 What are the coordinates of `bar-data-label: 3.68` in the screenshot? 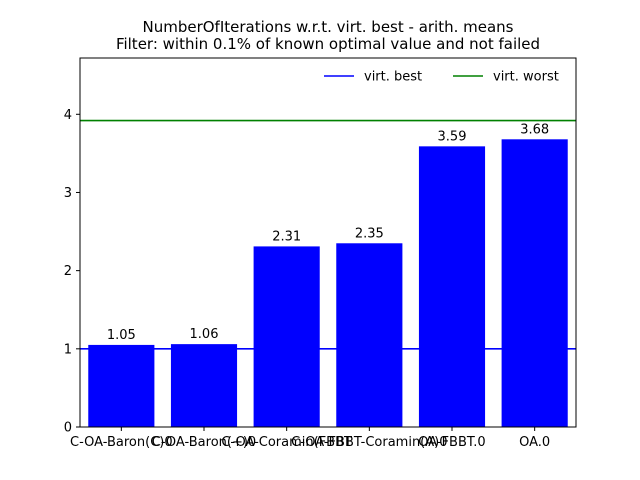 It's located at (534, 129).